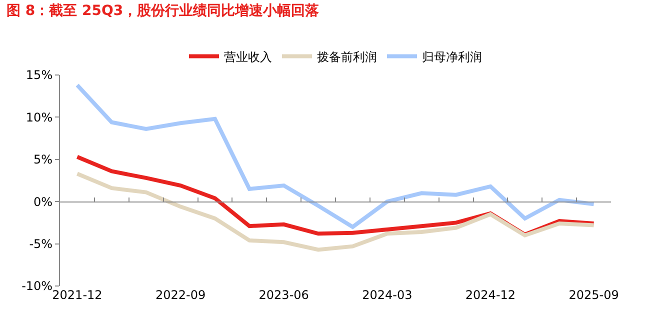  I want to click on x-tick-label: 2022-09, so click(180, 295).